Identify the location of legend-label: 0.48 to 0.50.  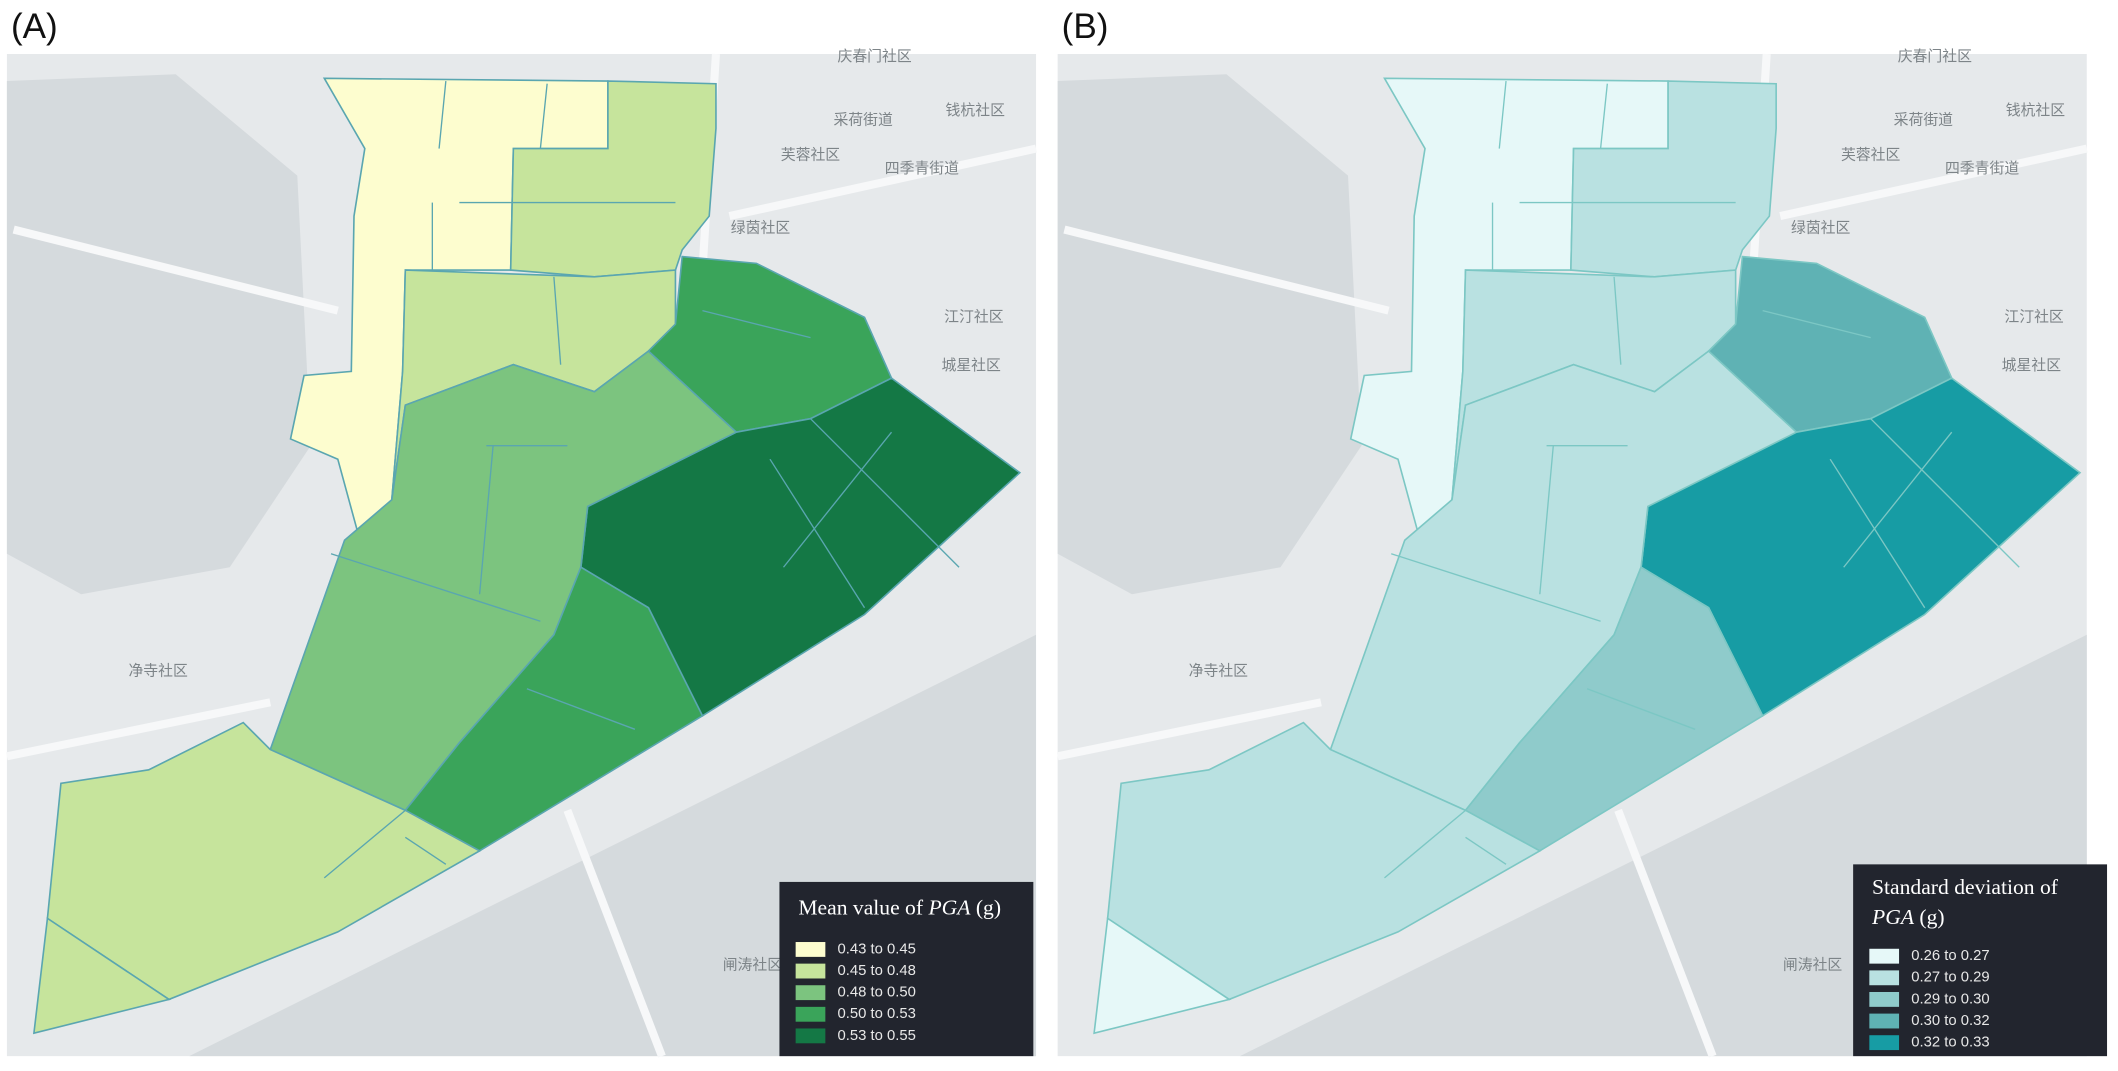
(877, 993).